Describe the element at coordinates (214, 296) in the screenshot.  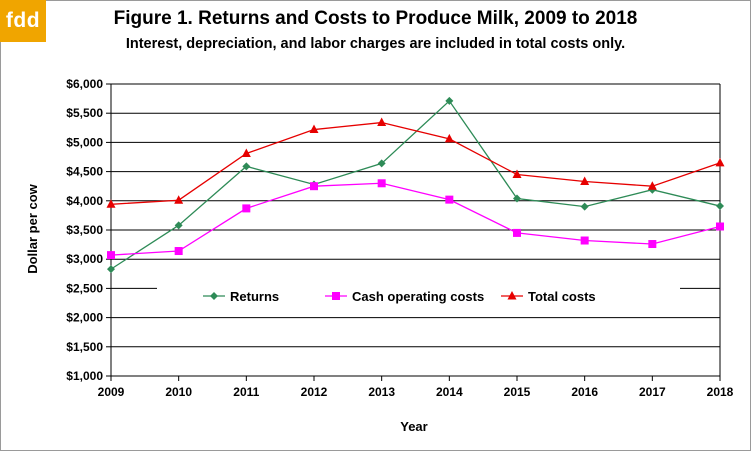
I see `legend-marker-returns` at that location.